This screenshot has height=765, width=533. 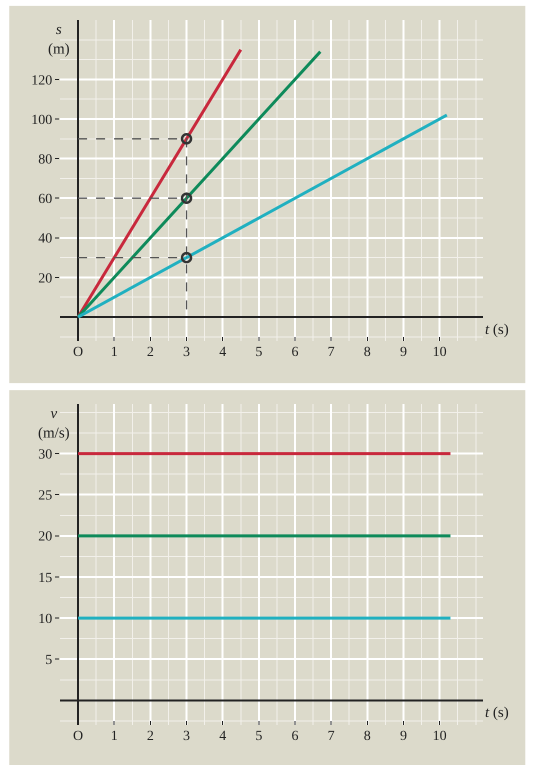 I want to click on y-tick-label: 15, so click(x=45, y=578).